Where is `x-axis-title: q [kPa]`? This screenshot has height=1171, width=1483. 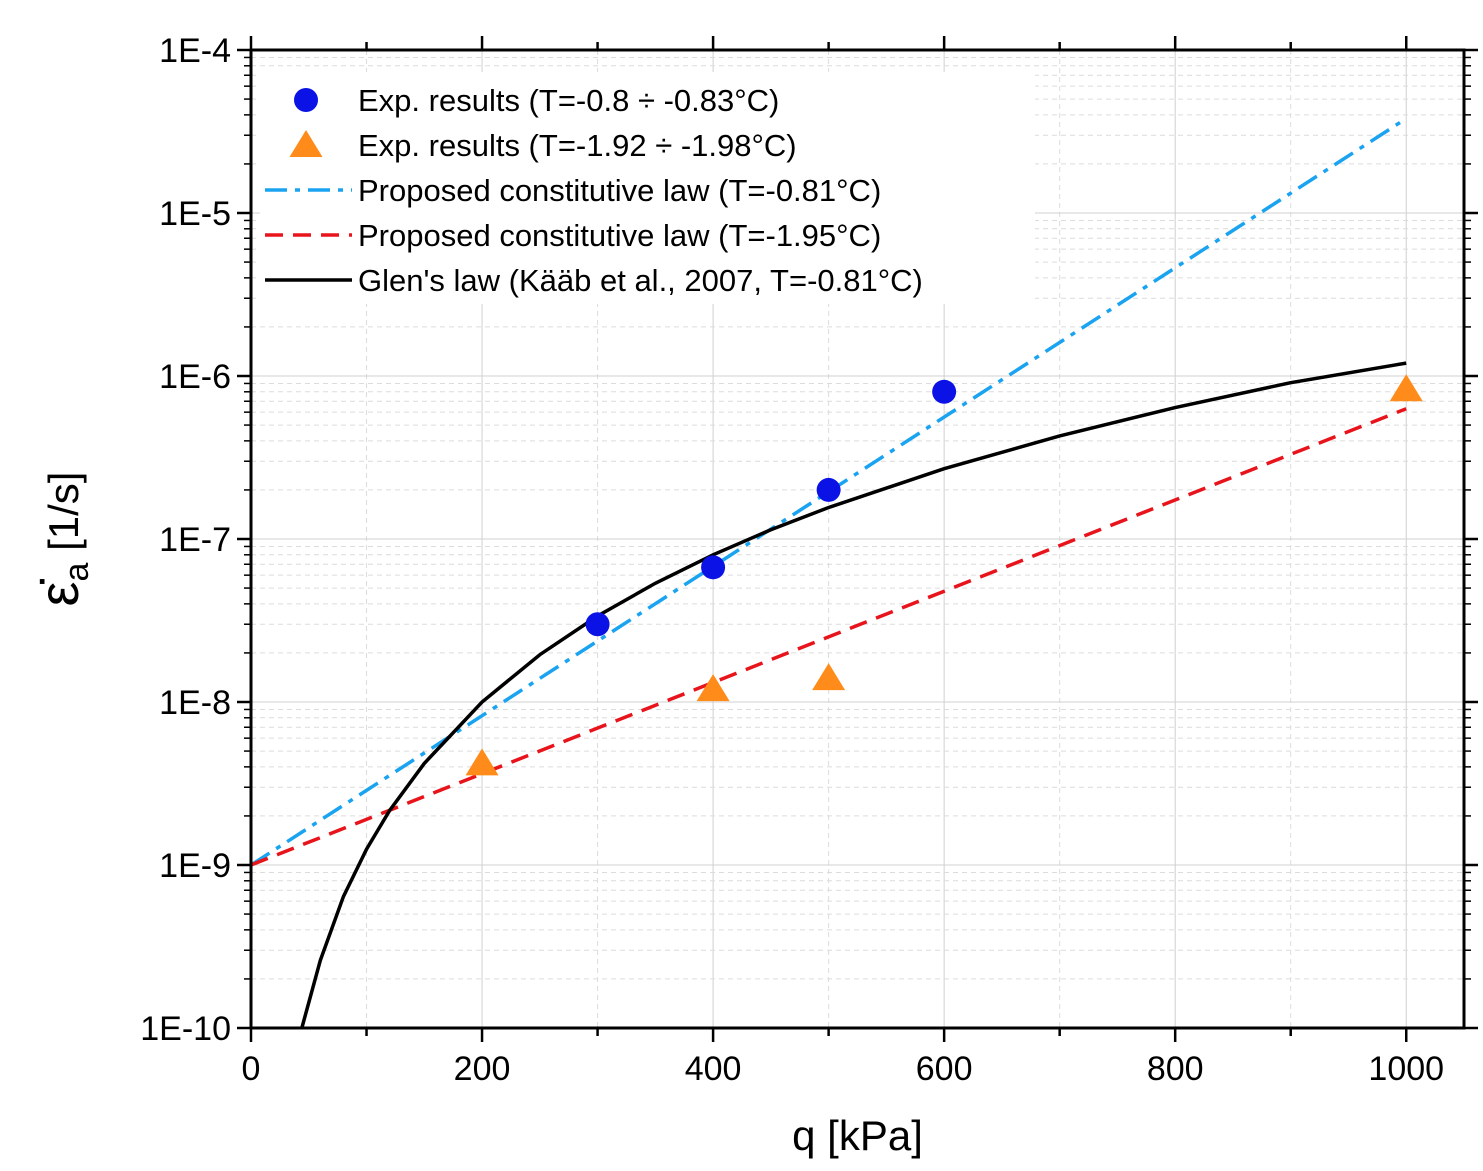
x-axis-title: q [kPa] is located at coordinates (857, 1135).